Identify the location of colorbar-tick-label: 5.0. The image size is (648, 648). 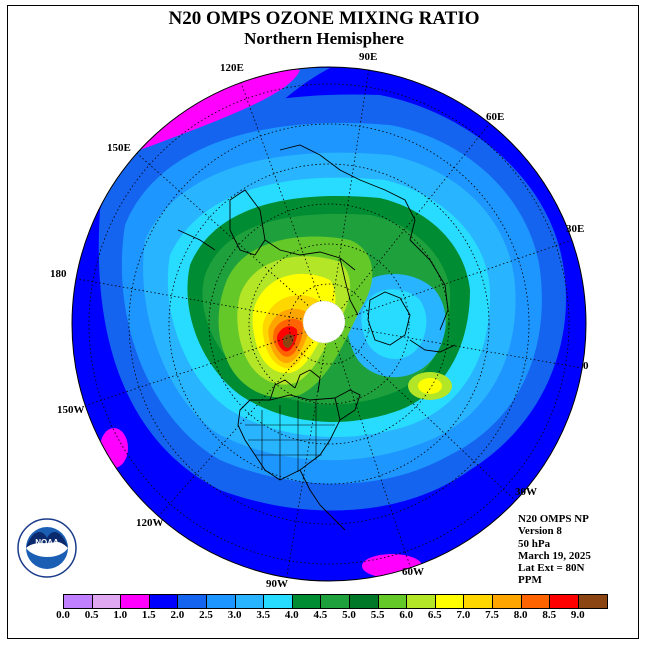
(349, 615).